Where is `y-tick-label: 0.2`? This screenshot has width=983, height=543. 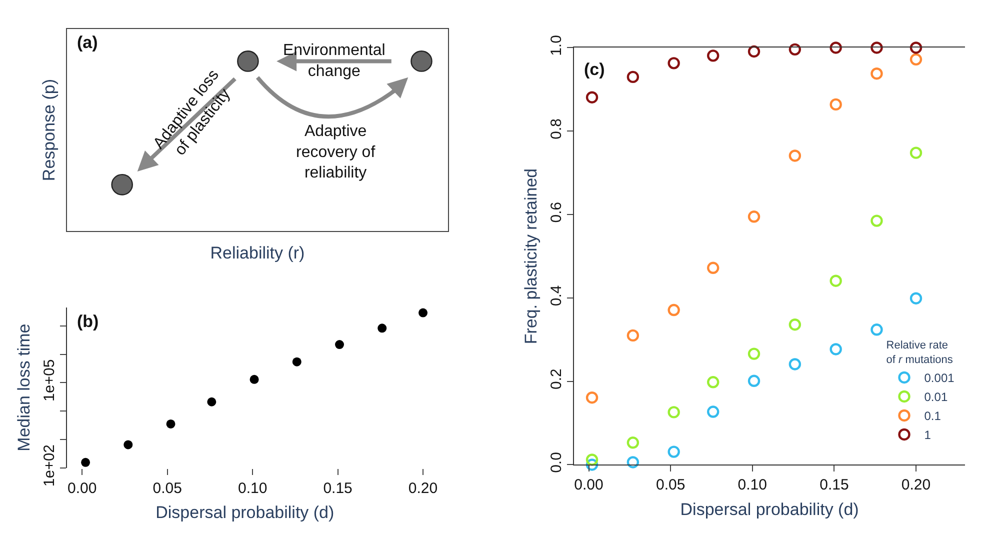
y-tick-label: 0.2 is located at coordinates (557, 379).